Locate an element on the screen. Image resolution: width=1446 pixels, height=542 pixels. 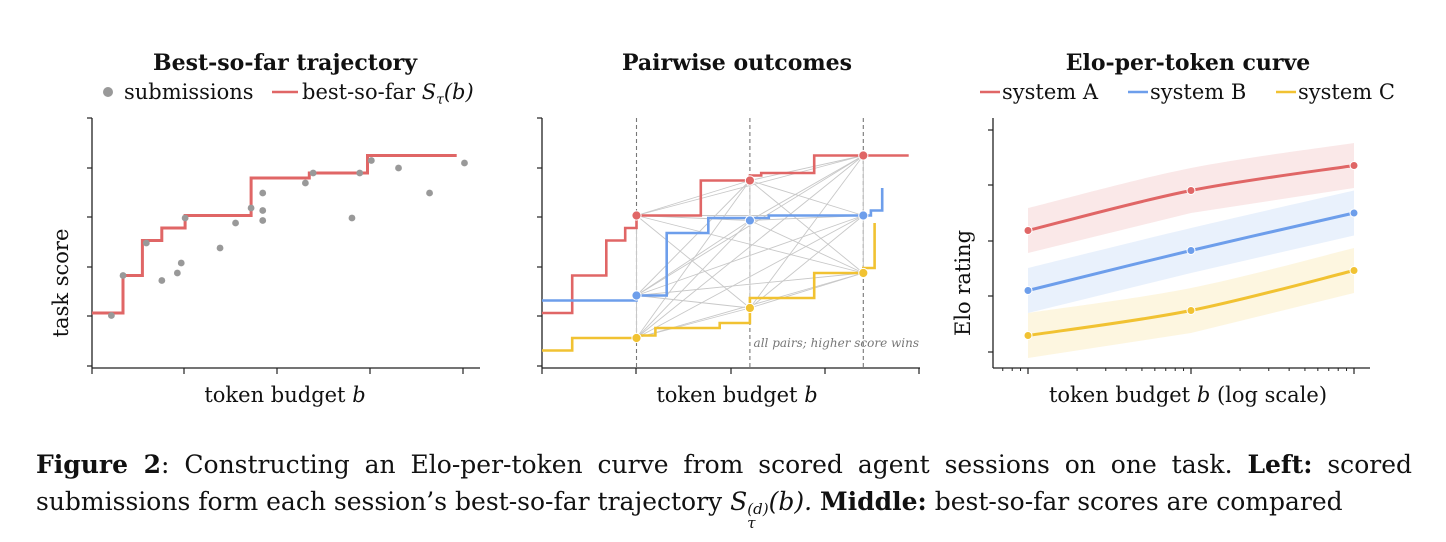
red-confidence-band is located at coordinates (1191, 198).